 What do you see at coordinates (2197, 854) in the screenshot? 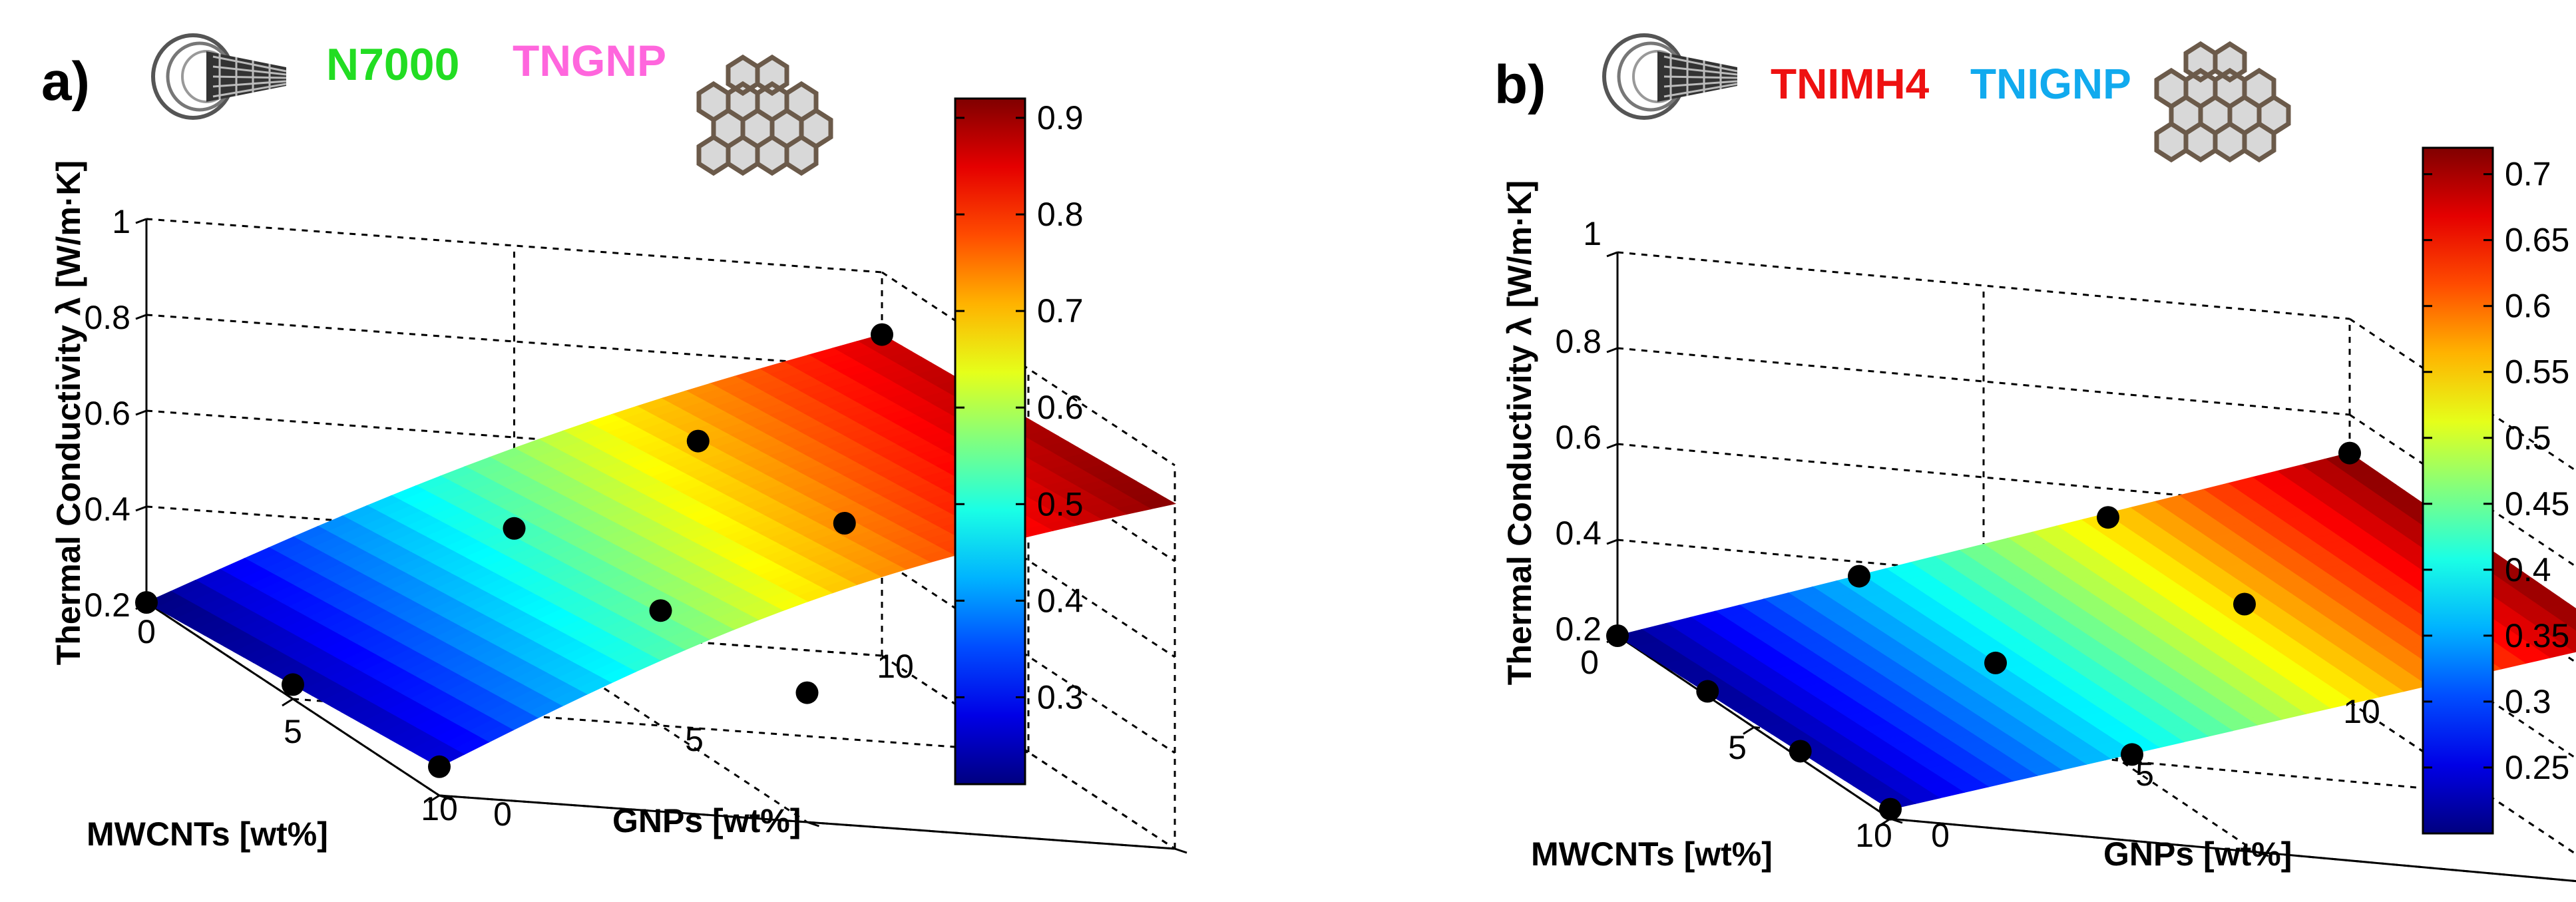
I see `y-axis-label: GNPs [wt%]` at bounding box center [2197, 854].